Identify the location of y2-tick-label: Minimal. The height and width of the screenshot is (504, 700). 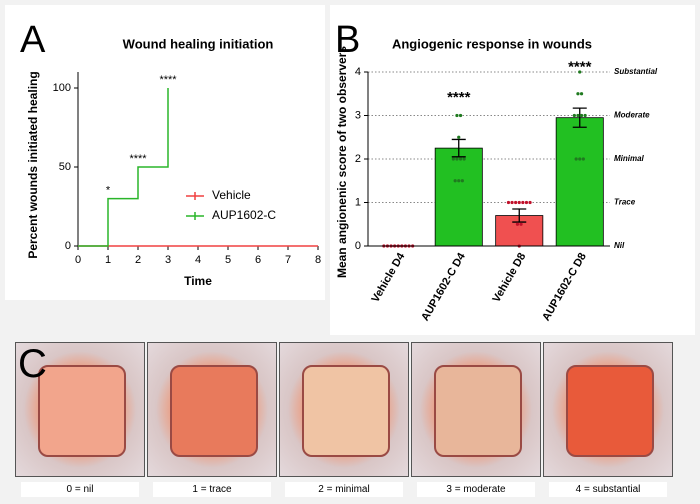
(629, 158).